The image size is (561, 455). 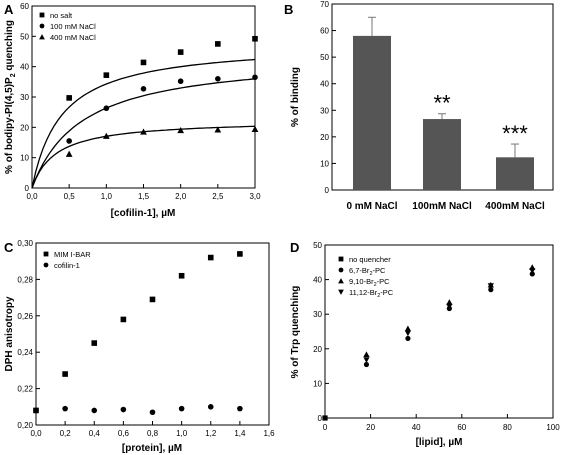 I want to click on category-label: 0 mM NaCl, so click(x=371, y=206).